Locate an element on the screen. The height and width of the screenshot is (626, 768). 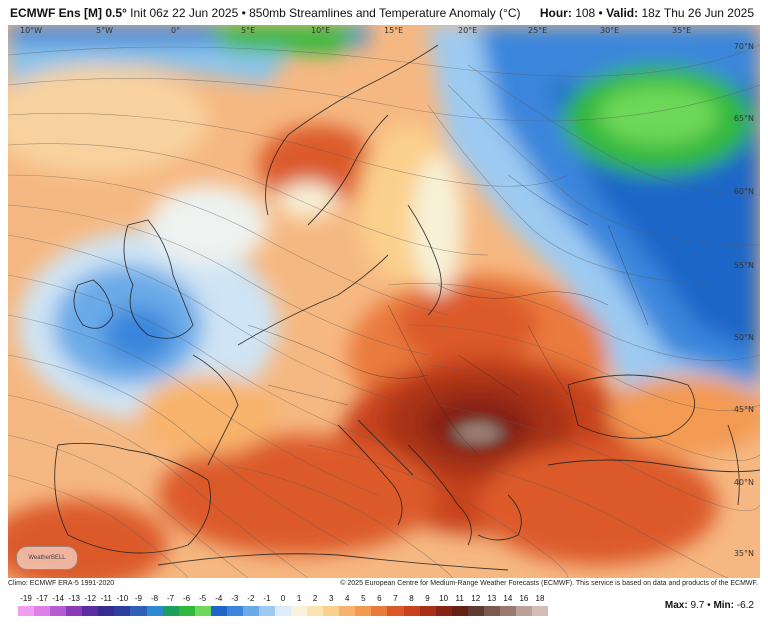
weatherbell-logo: WeatherBELL is located at coordinates (47, 558).